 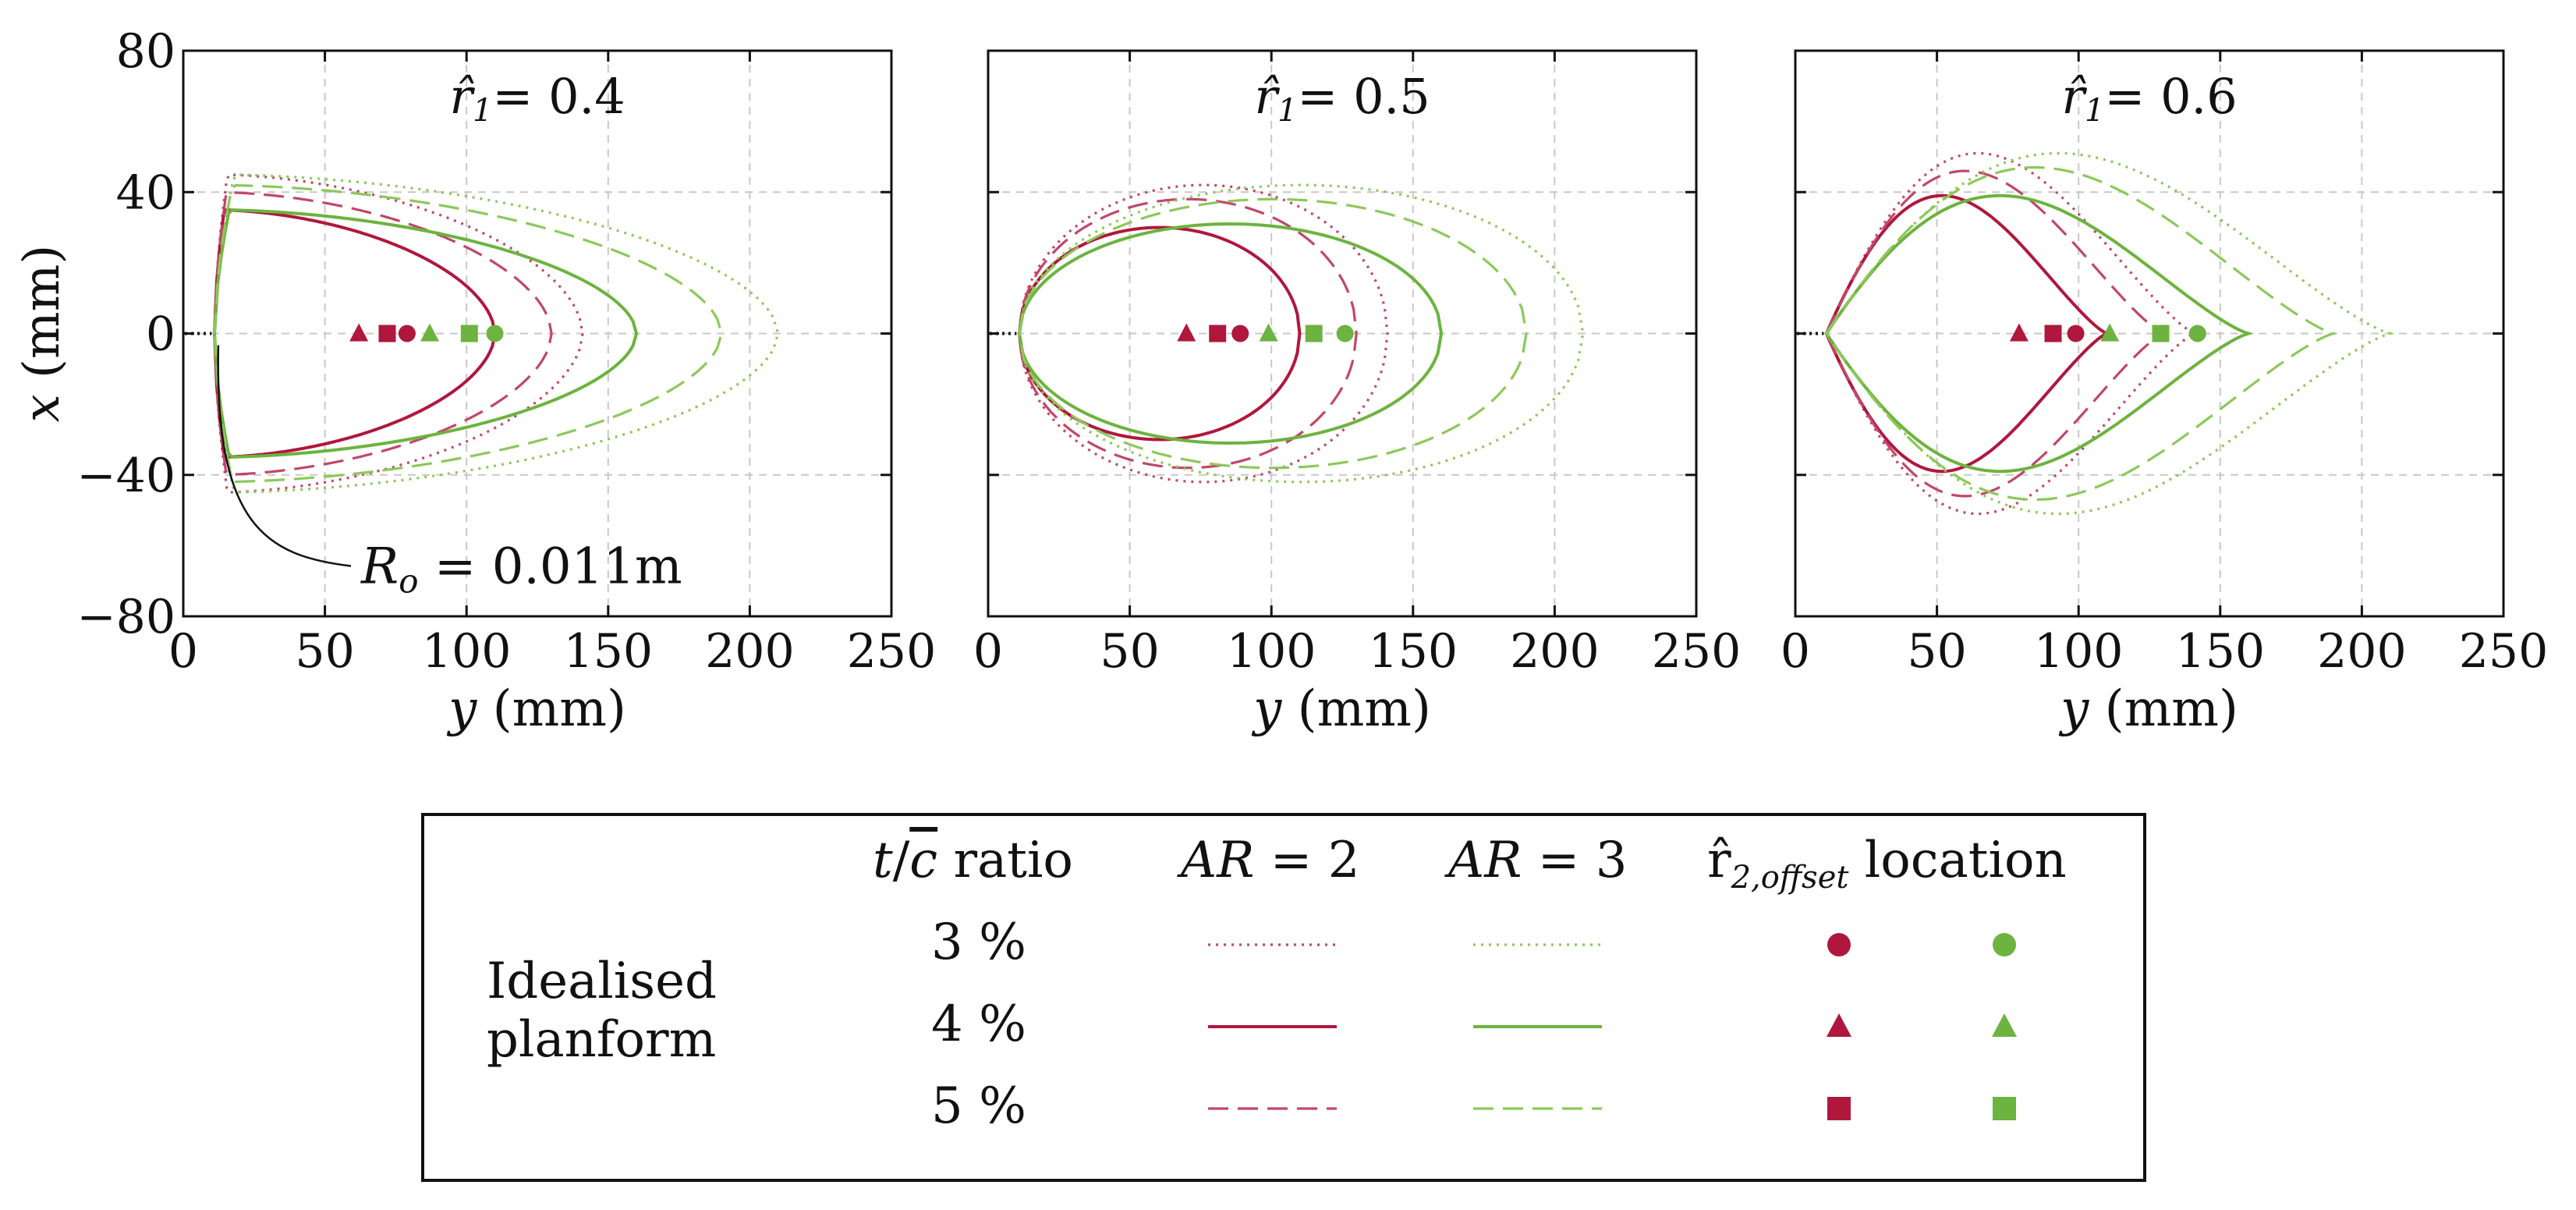 I want to click on curves-middle, so click(x=1301, y=333).